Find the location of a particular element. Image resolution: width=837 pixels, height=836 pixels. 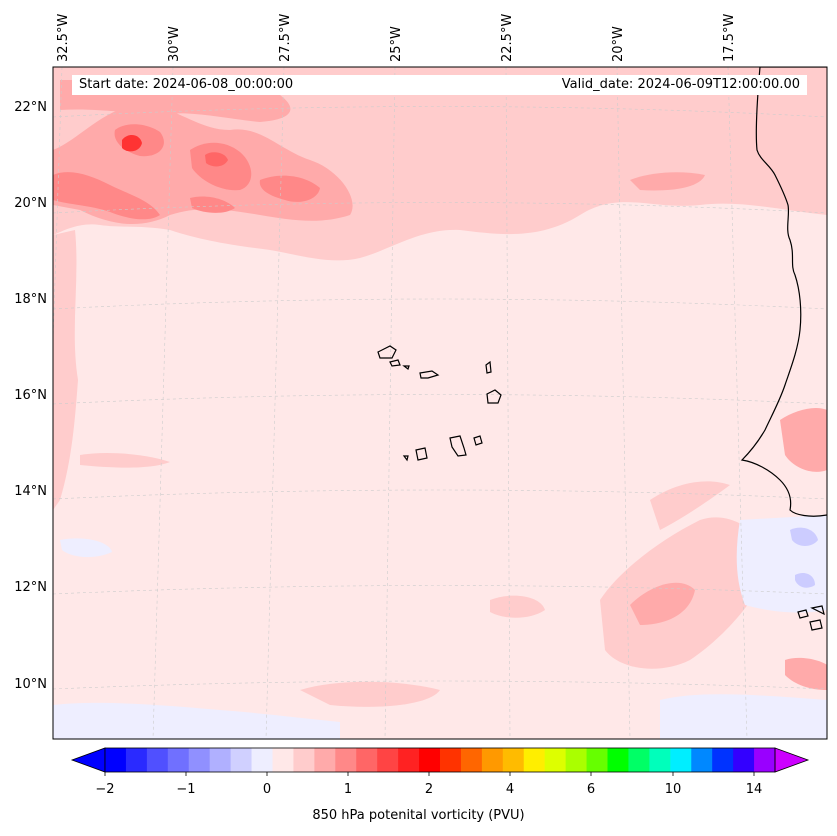

lon-label: 27.5°W is located at coordinates (285, 38).